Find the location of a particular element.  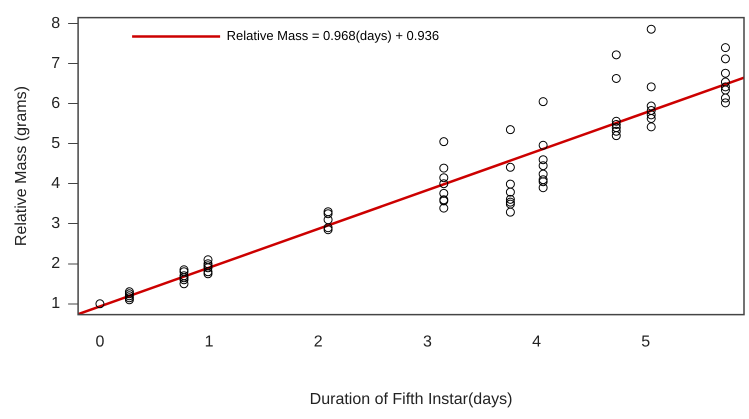

x-tick-label: 4 is located at coordinates (537, 342).